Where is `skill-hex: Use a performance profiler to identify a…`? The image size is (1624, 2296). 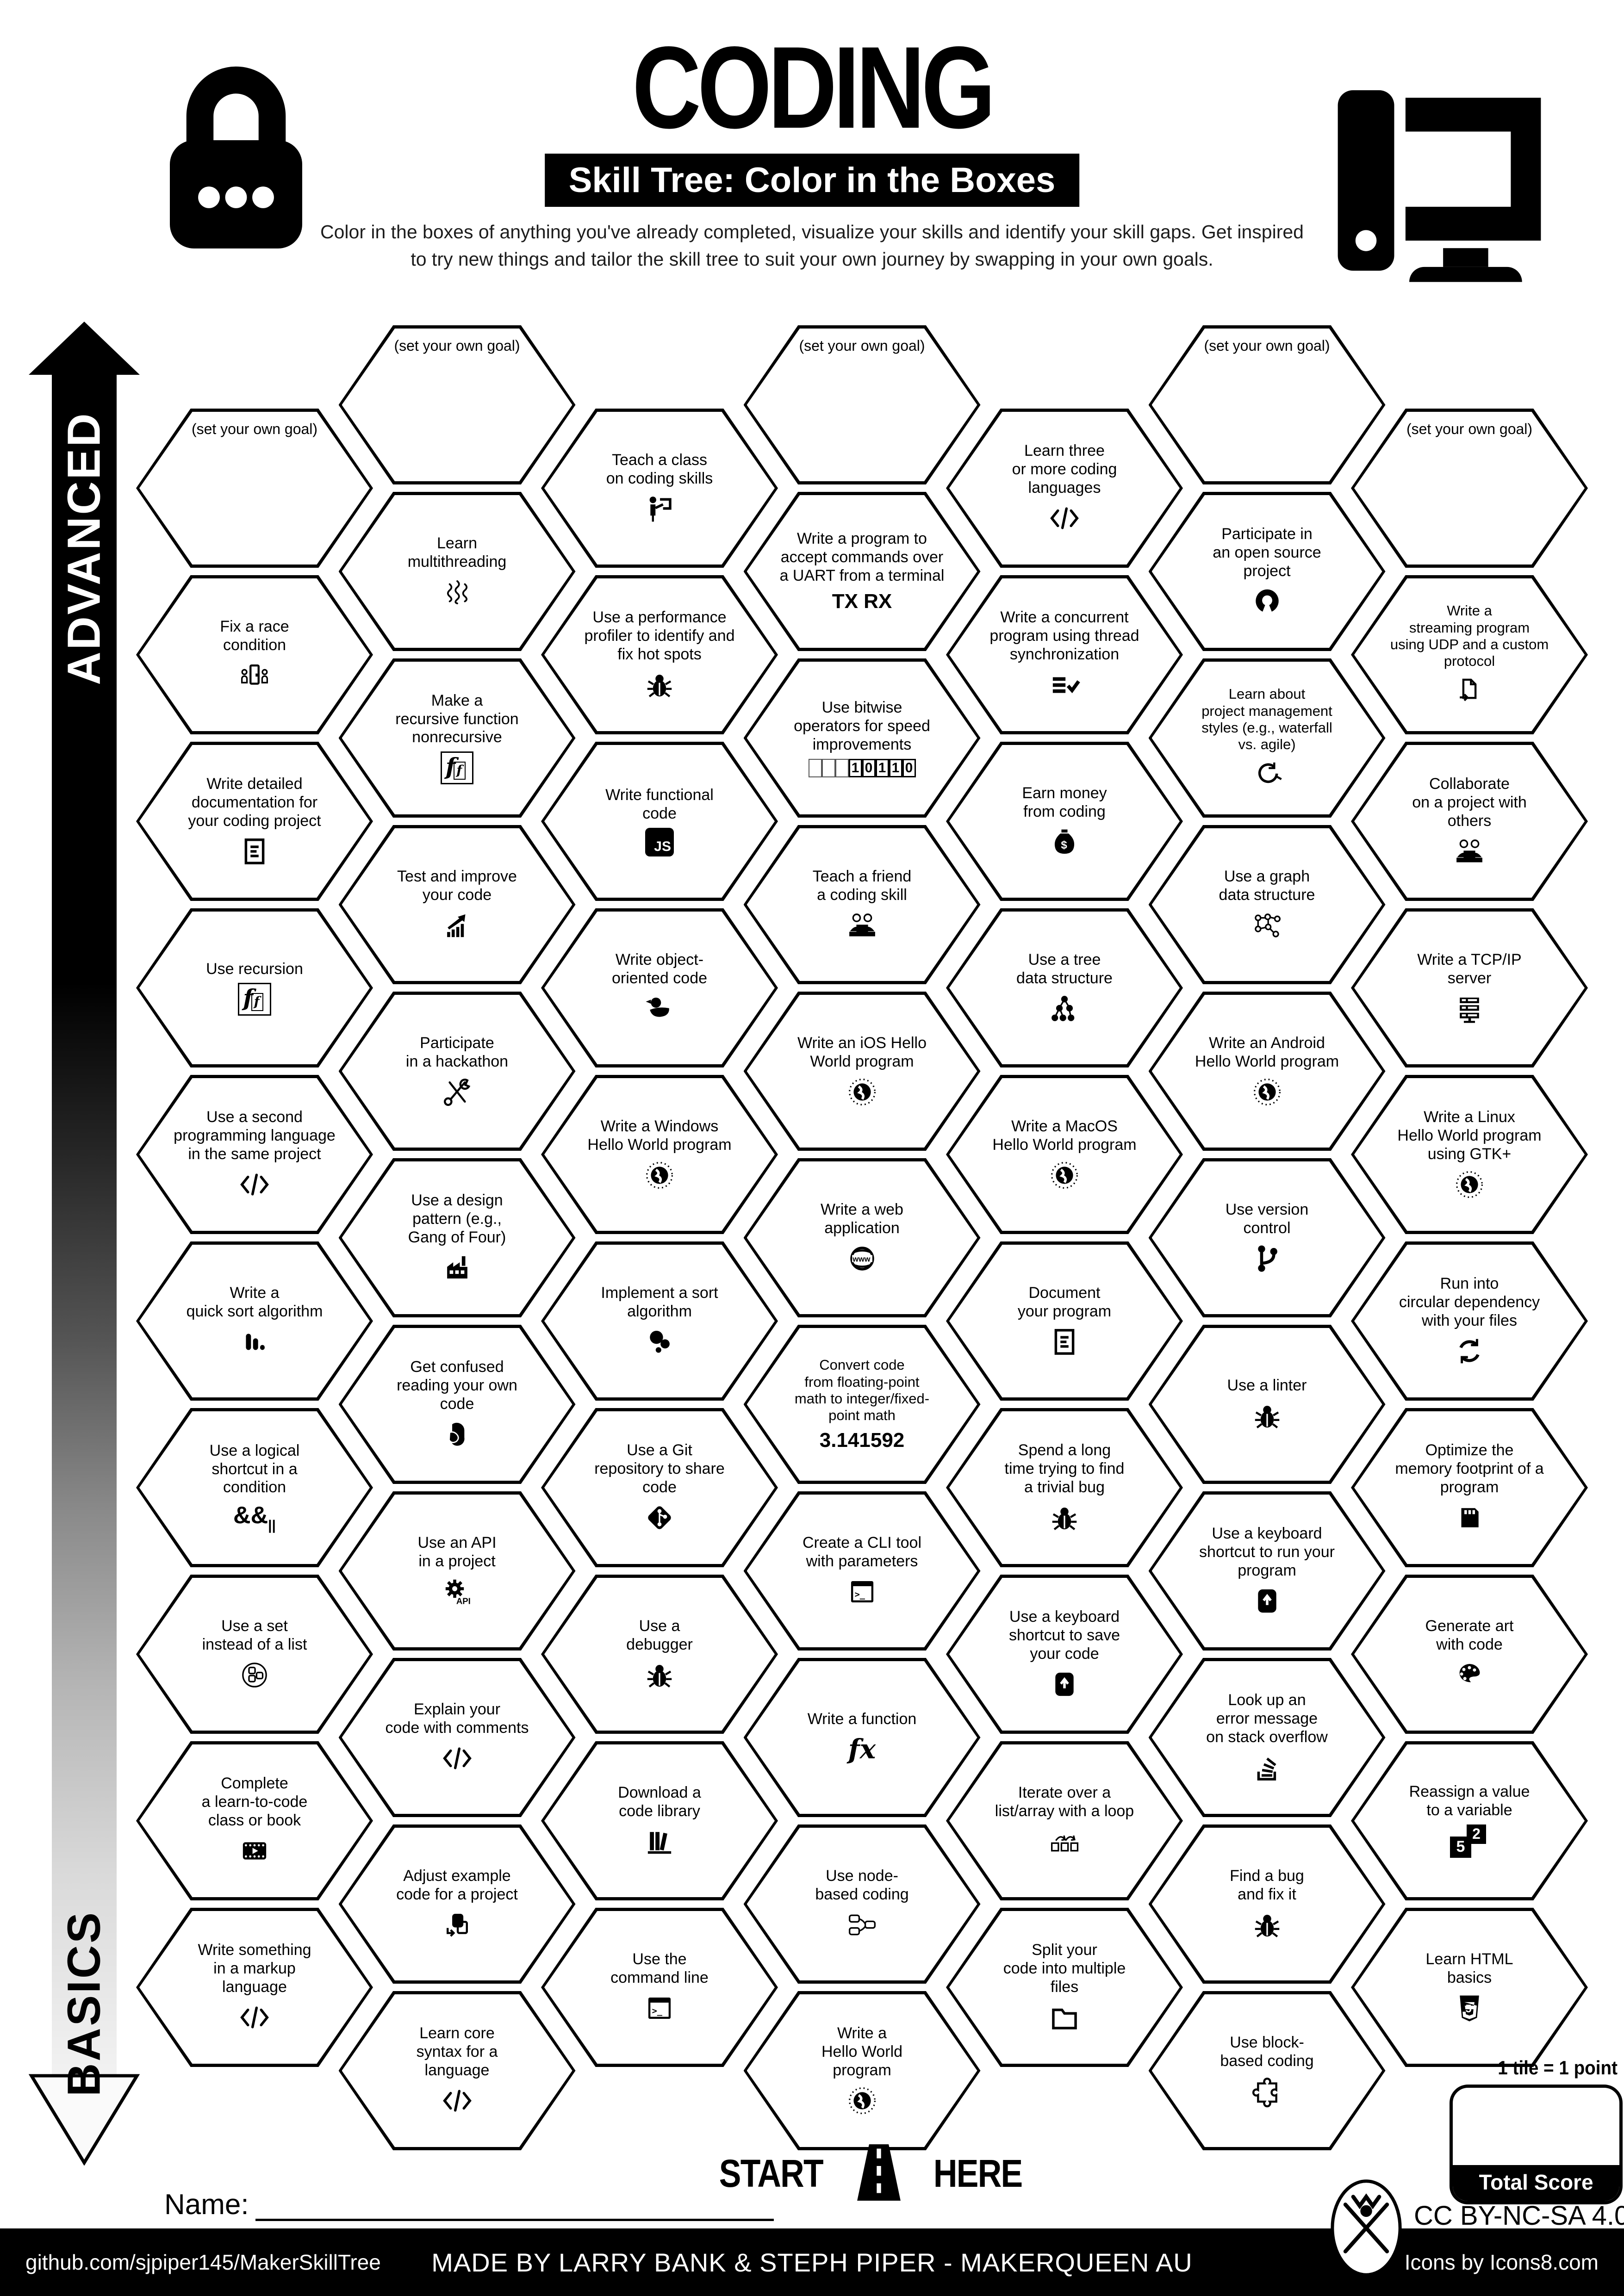 skill-hex: Use a performance profiler to identify a… is located at coordinates (659, 655).